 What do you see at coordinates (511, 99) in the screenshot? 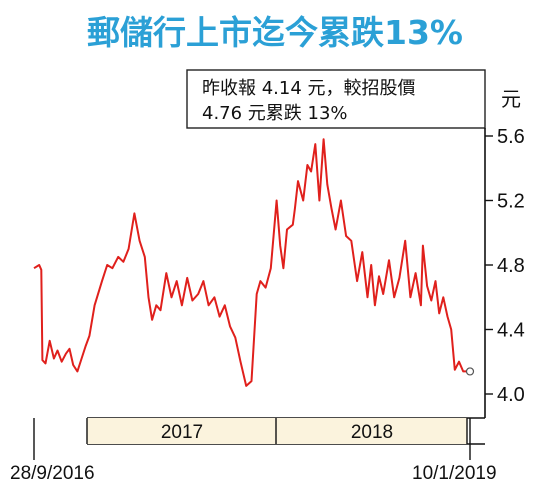
I see `y-axis-unit: 元` at bounding box center [511, 99].